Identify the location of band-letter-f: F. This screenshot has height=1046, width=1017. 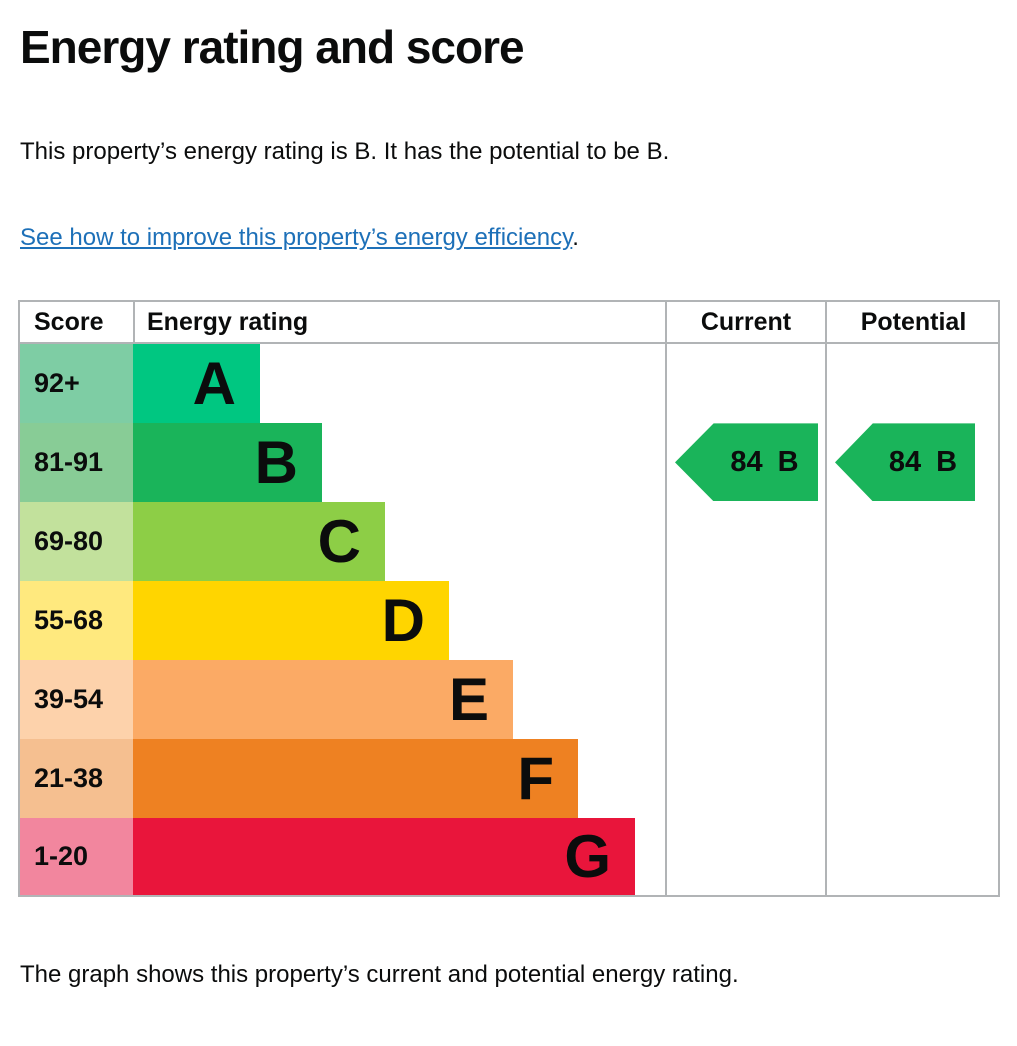
(535, 778).